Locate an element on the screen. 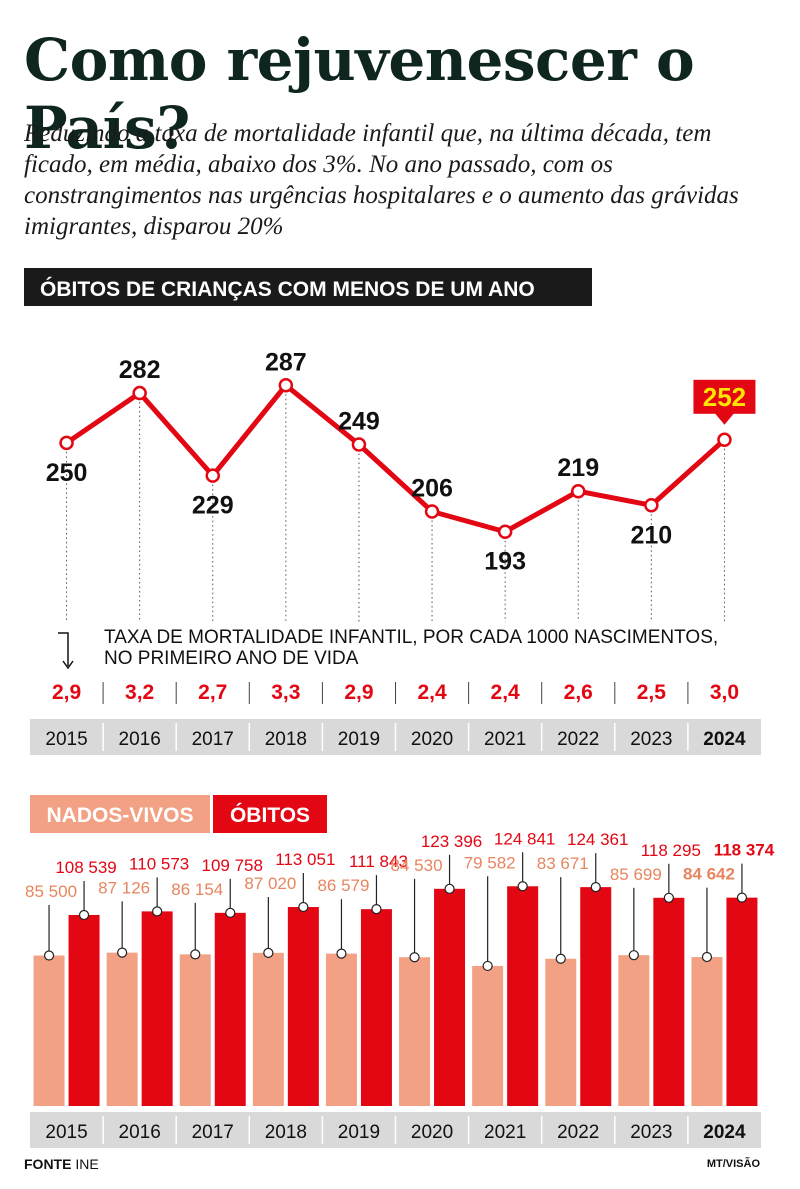 This screenshot has width=800, height=1189. line-tick-2020: 2020 is located at coordinates (432, 739).